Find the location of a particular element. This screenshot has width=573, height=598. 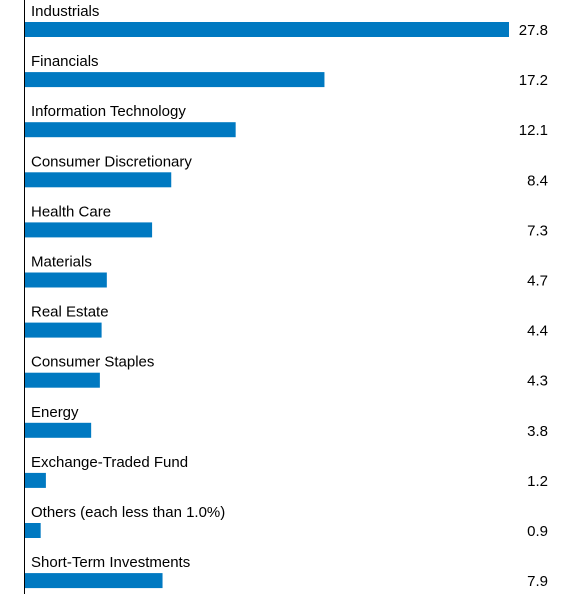

value-label: 4.4 is located at coordinates (537, 331).